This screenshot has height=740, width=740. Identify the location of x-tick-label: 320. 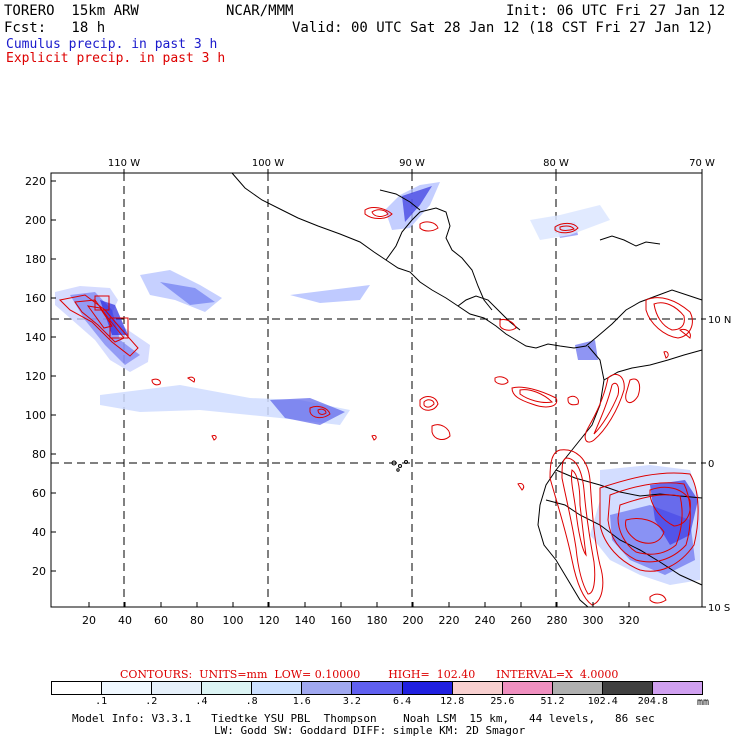
(629, 620).